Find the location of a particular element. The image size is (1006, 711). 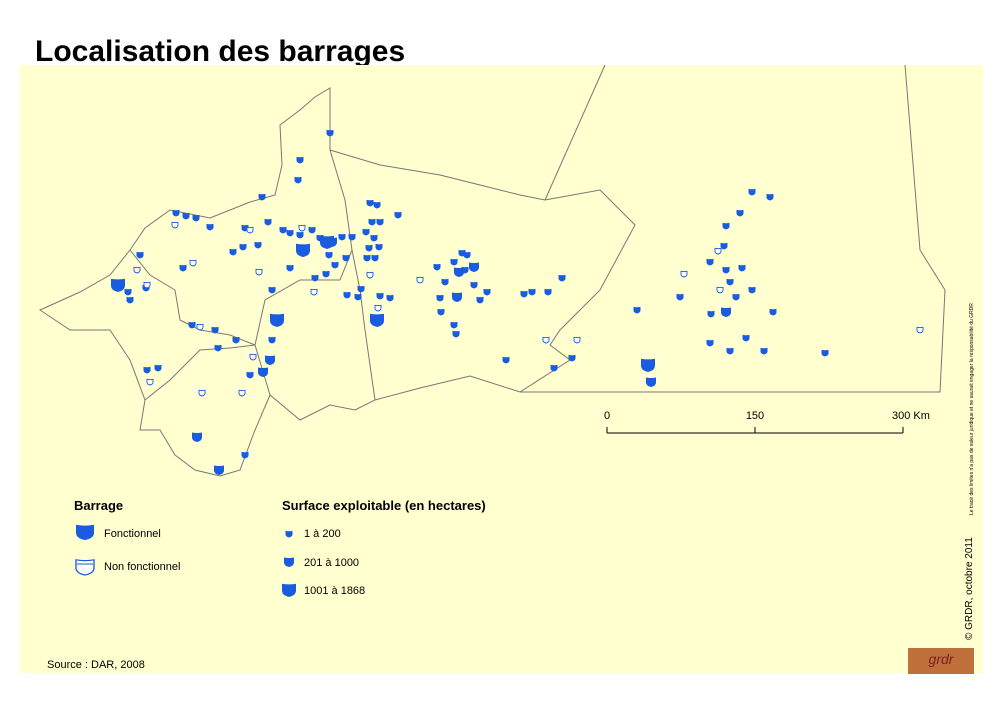

scale-label: 300 Km is located at coordinates (911, 416).